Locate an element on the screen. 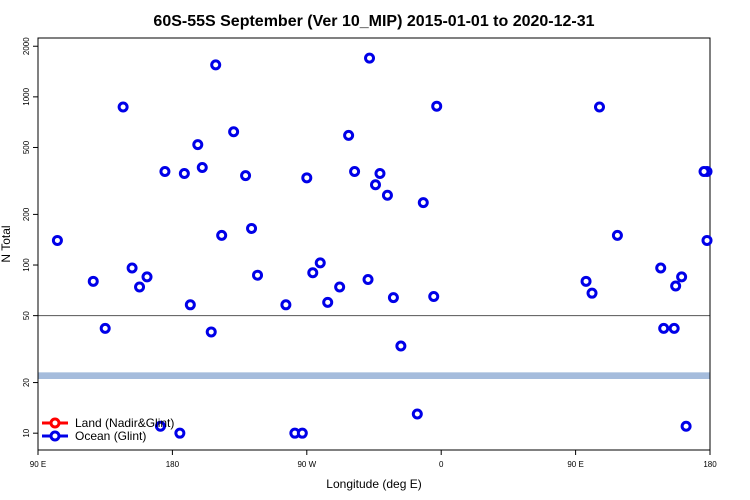 The width and height of the screenshot is (750, 500). x-axis: 90 E 180 90 W 0 90 E 180 is located at coordinates (373, 459).